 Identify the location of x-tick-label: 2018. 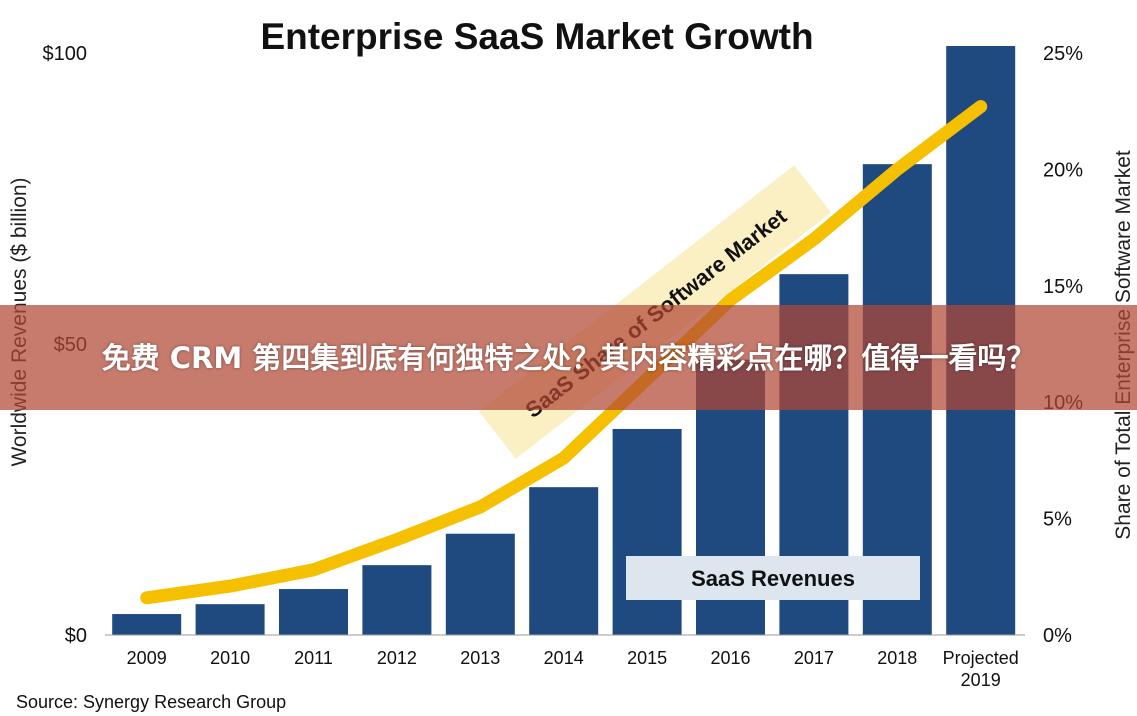
(897, 658).